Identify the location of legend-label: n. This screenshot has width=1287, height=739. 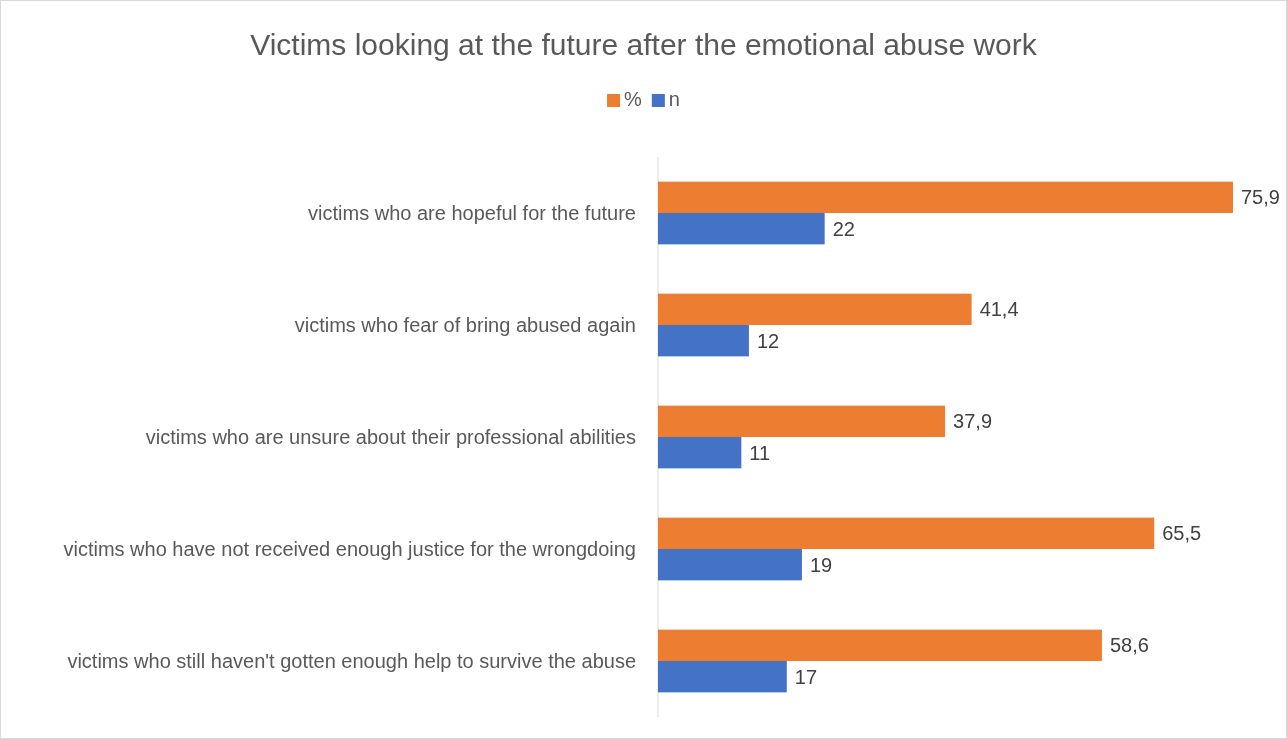
(674, 99).